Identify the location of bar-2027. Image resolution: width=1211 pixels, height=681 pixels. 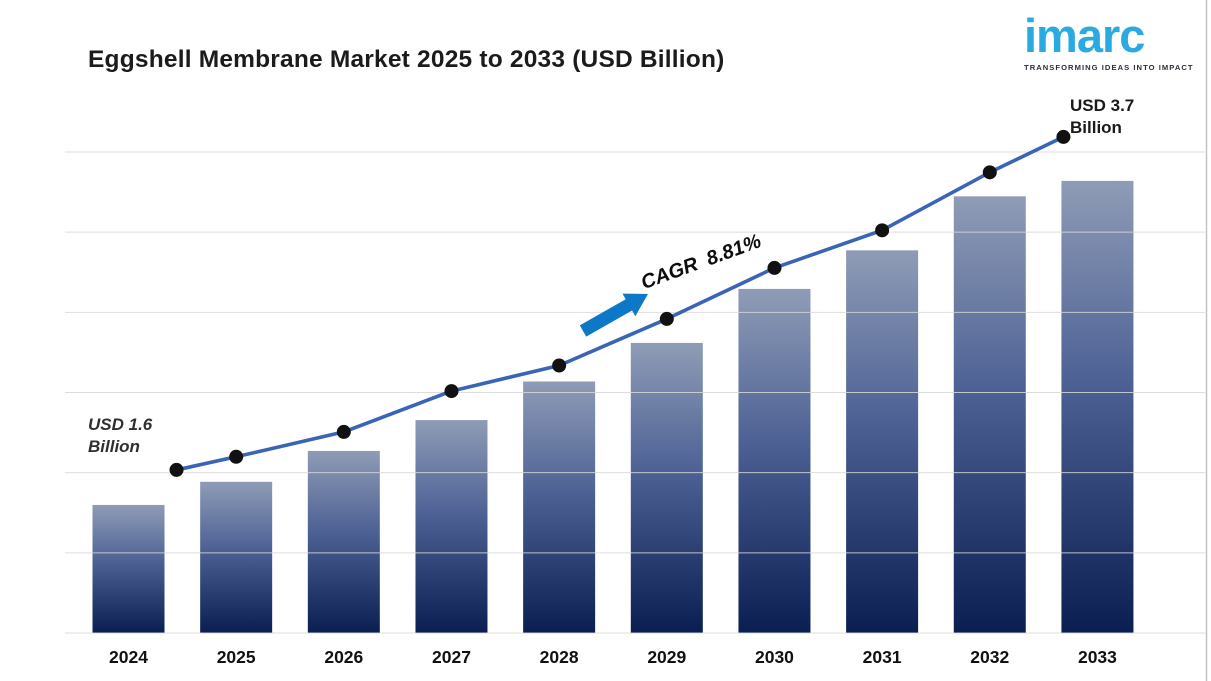
(451, 526).